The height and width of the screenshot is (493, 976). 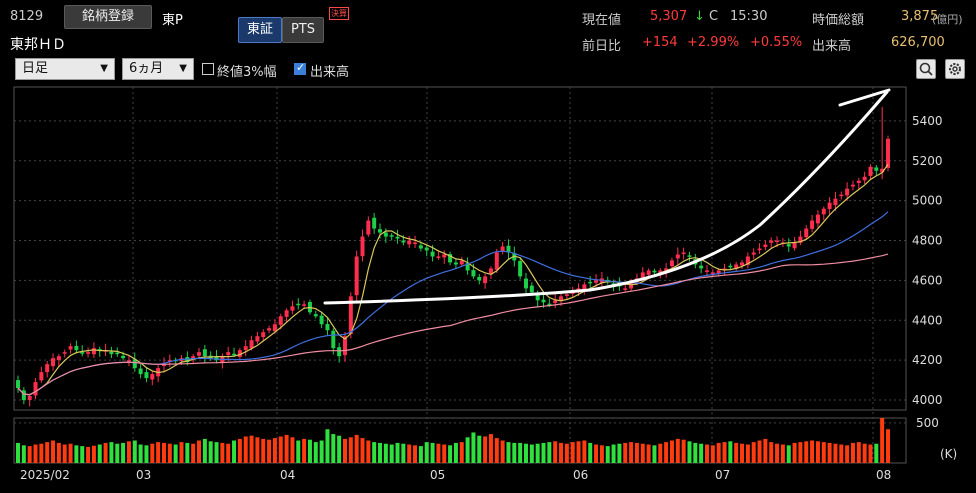 What do you see at coordinates (660, 42) in the screenshot?
I see `change-abs: +154` at bounding box center [660, 42].